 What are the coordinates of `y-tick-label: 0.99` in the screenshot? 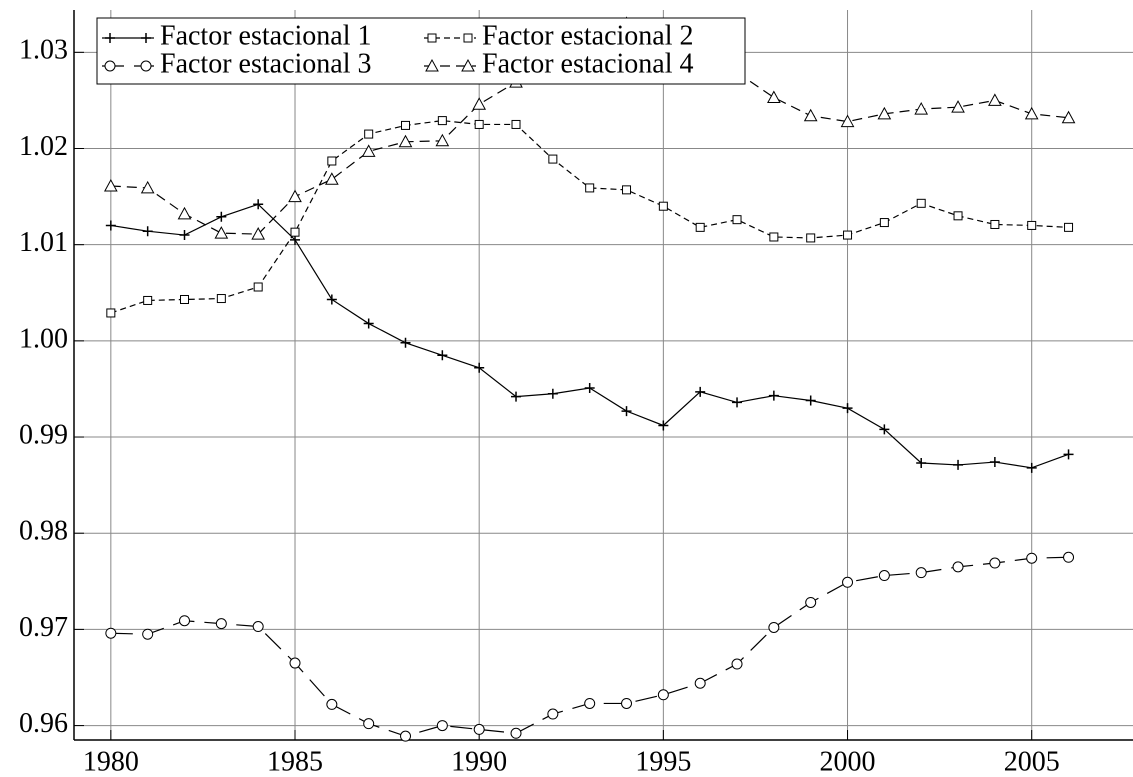 It's located at (43, 434).